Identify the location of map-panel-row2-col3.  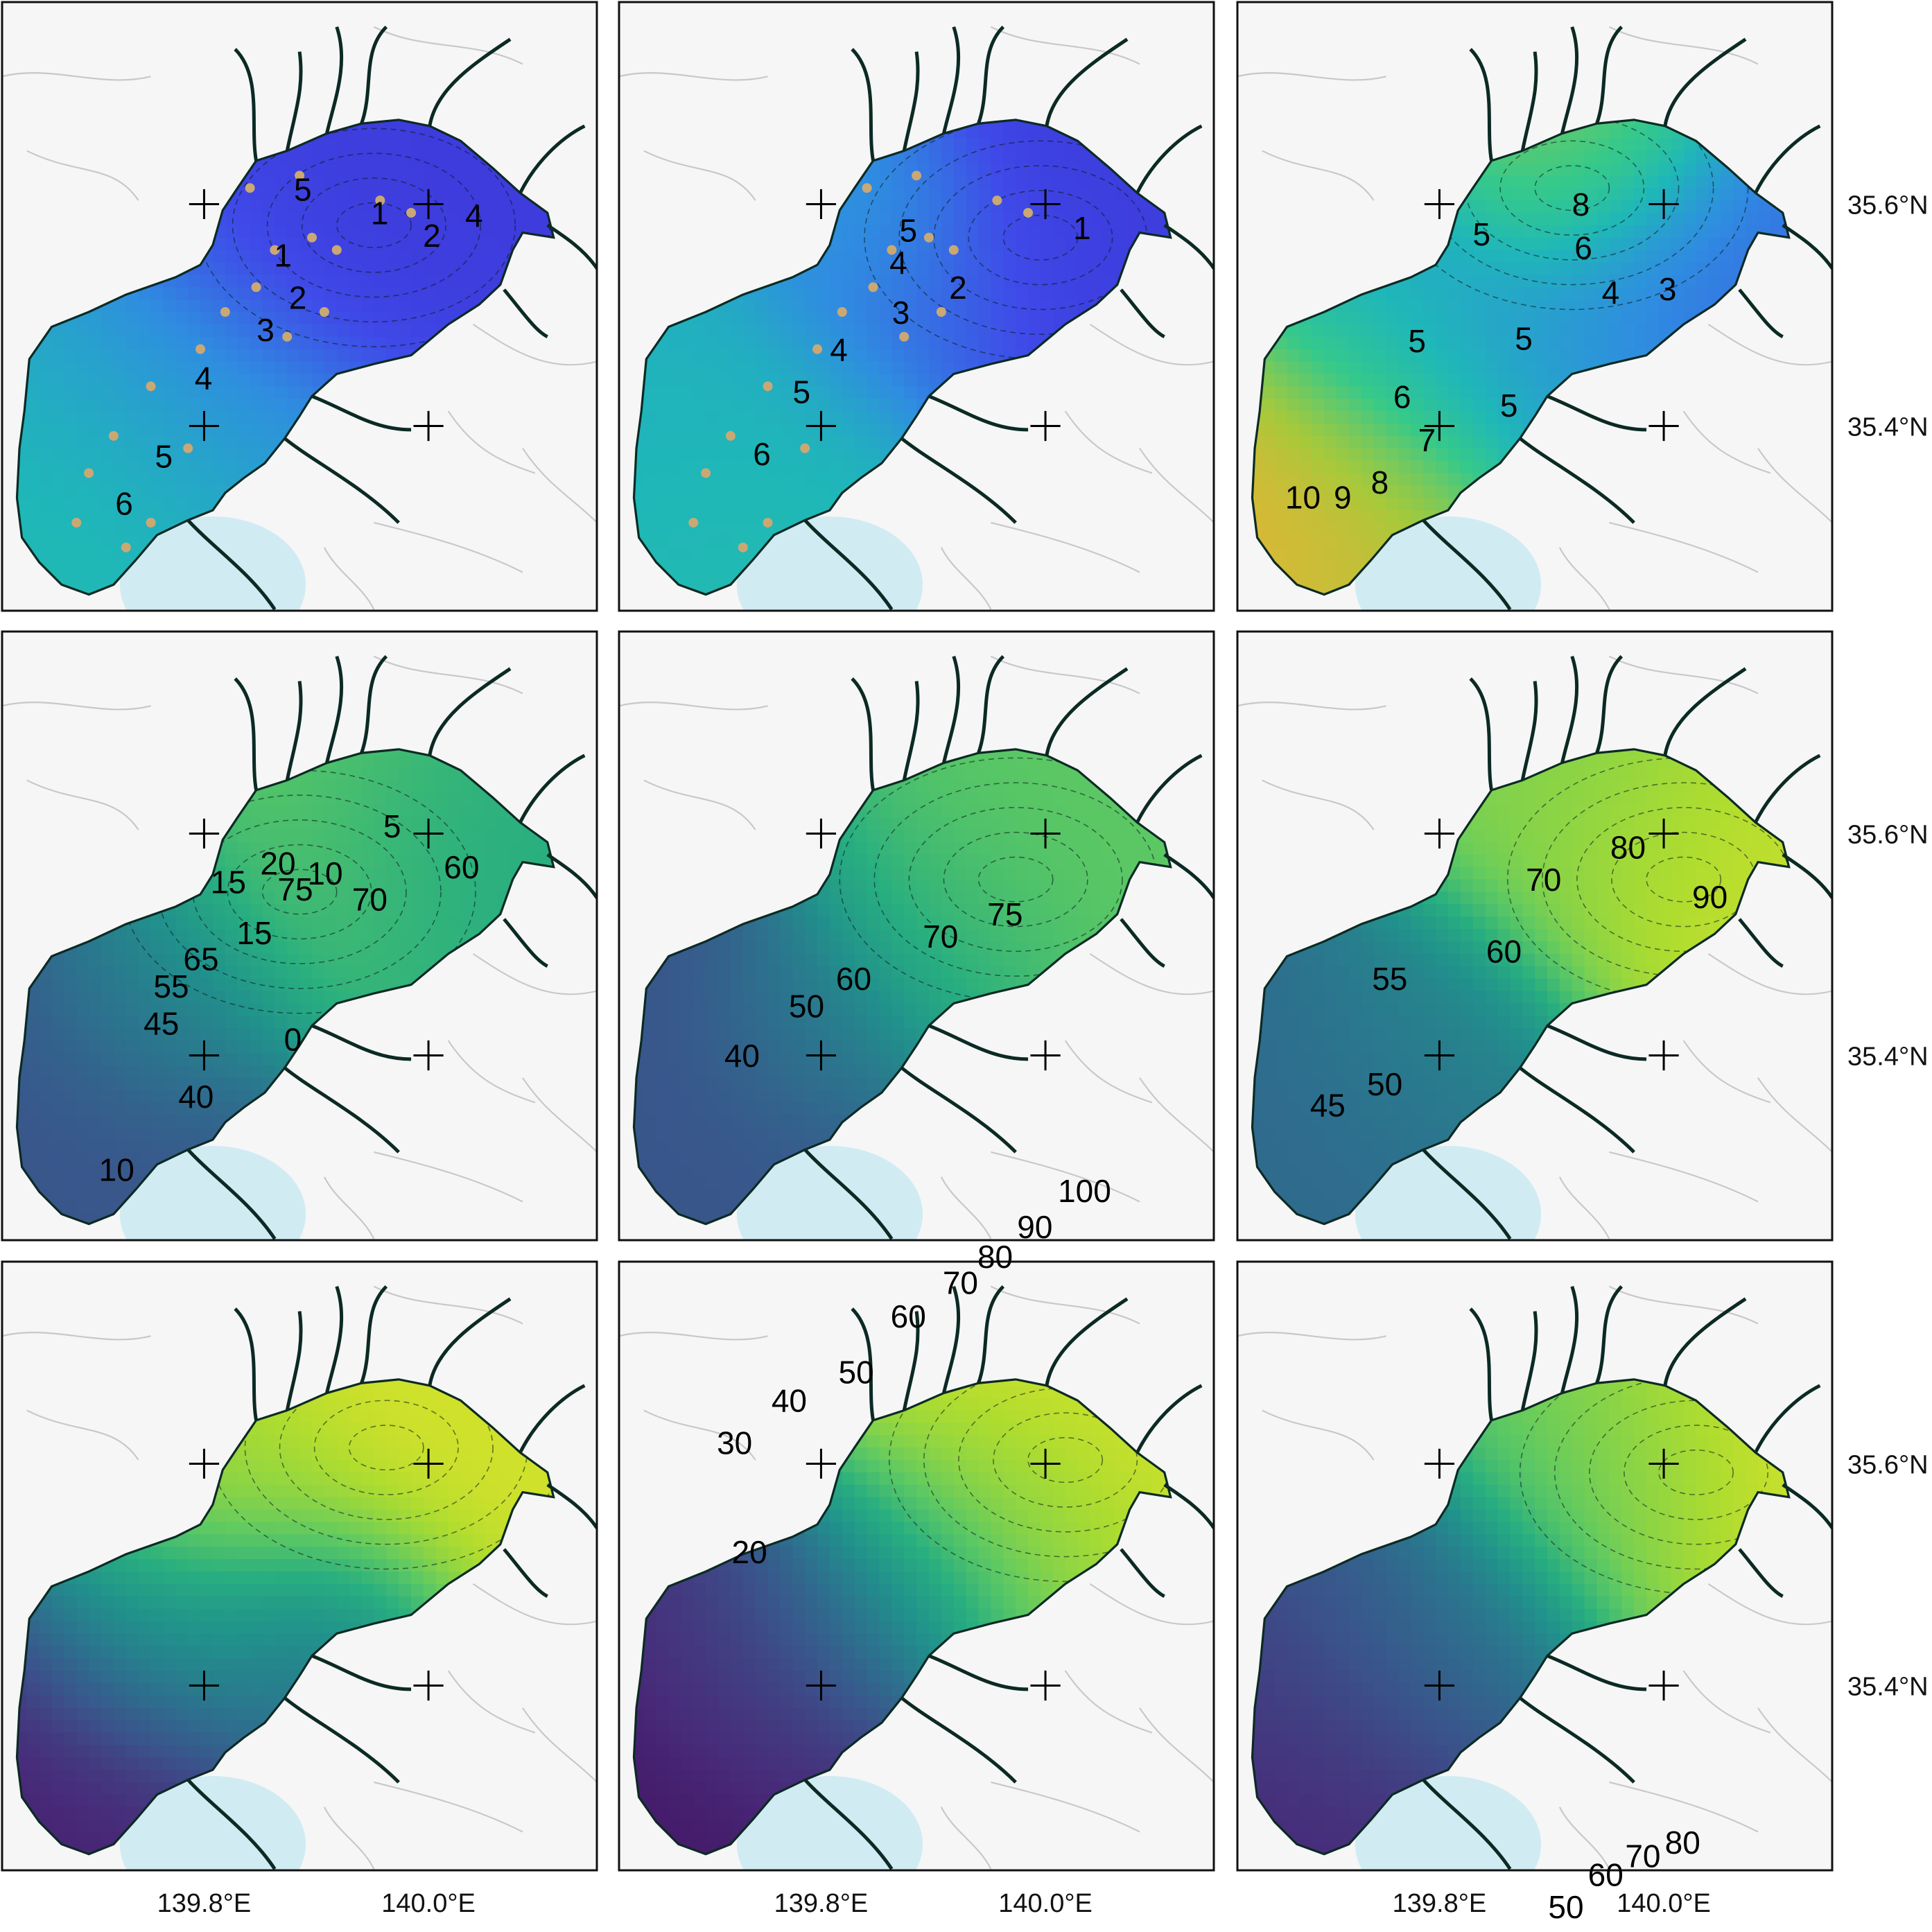
(1535, 936).